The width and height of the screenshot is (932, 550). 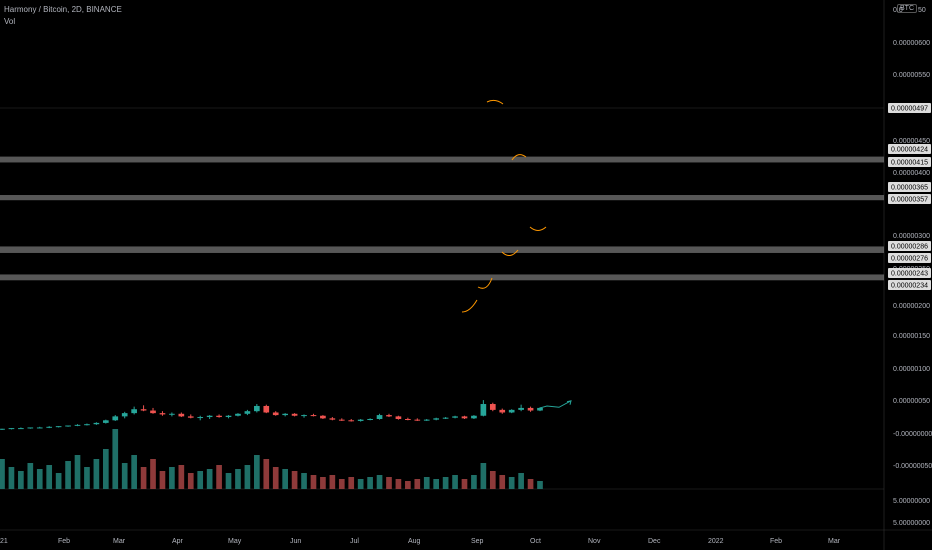 I want to click on time-label: 2022, so click(x=716, y=541).